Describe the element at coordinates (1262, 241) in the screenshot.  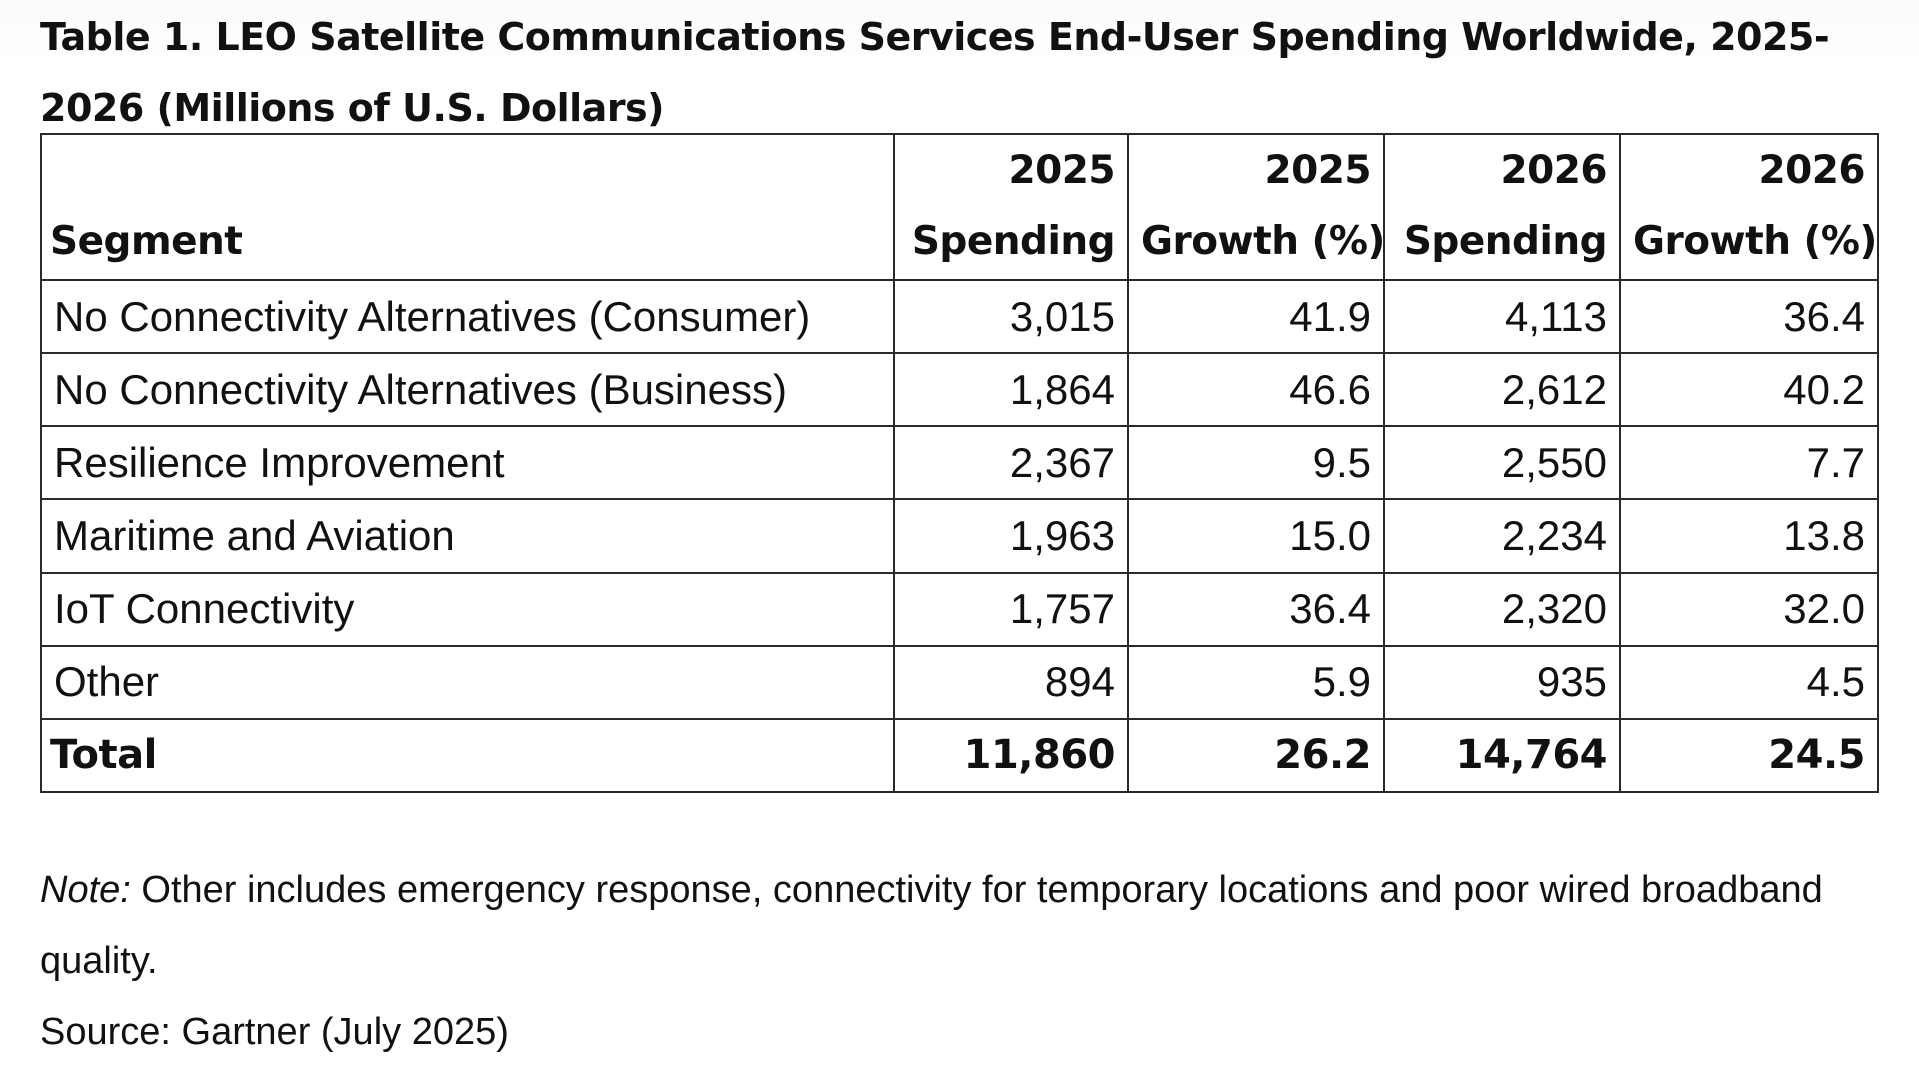
I see `header-2025-growth-label: Growth (%)` at that location.